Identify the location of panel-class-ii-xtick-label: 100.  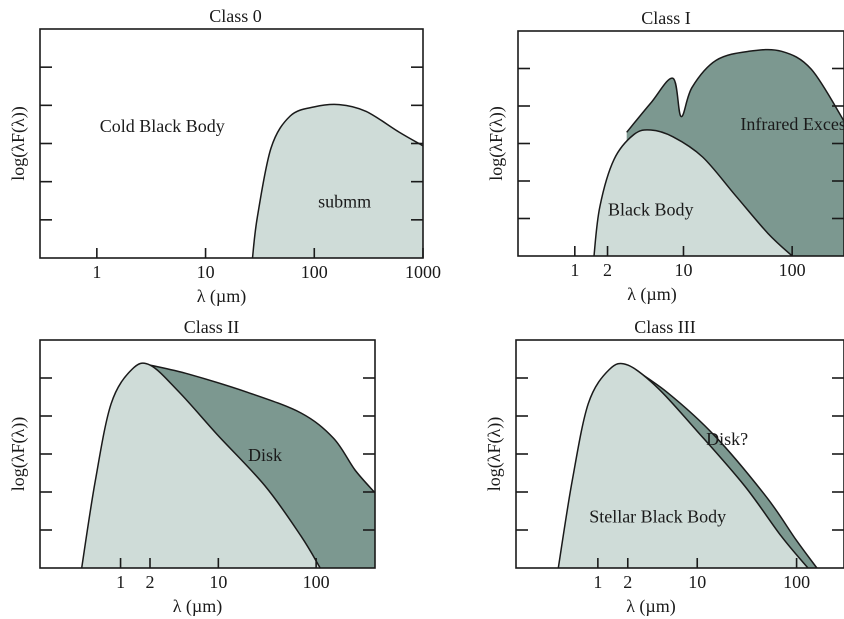
(316, 582).